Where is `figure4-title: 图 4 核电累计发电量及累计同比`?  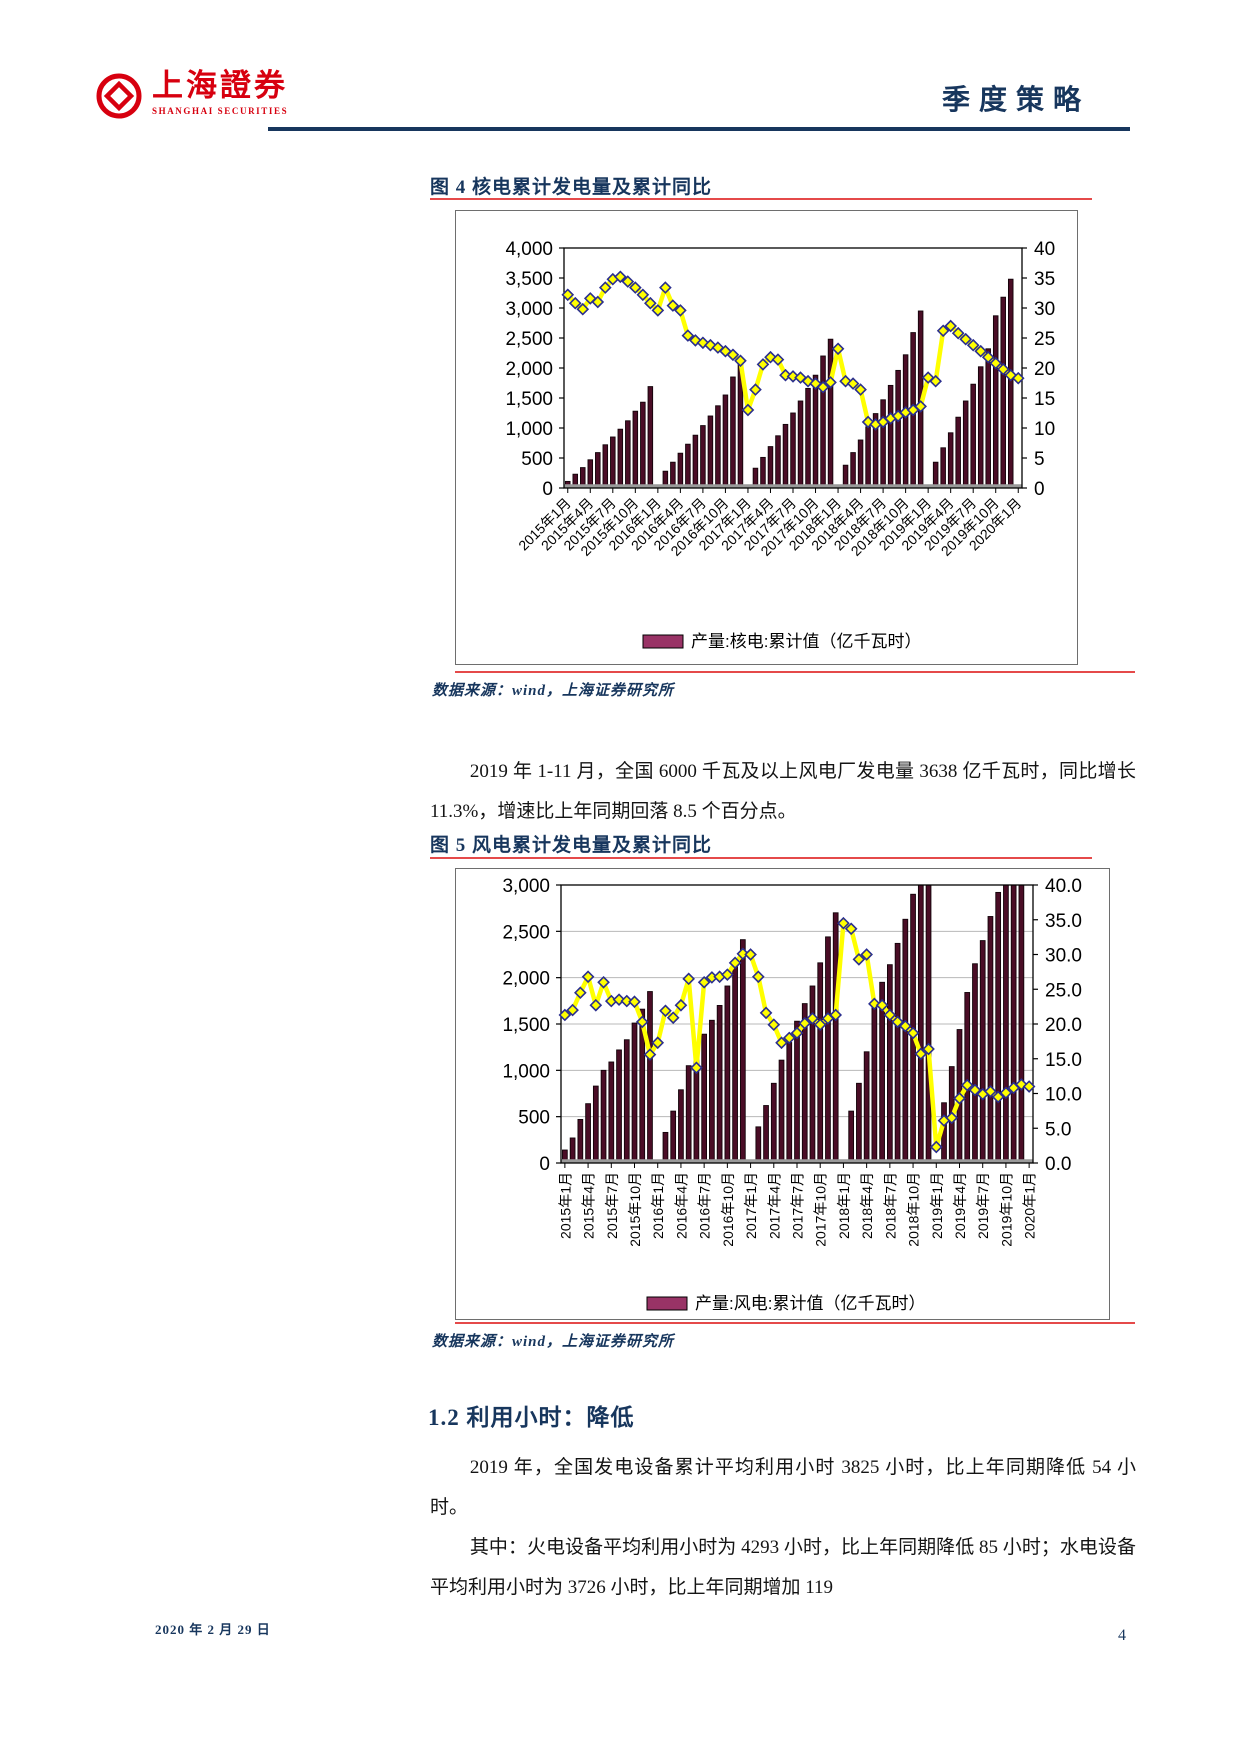 figure4-title: 图 4 核电累计发电量及累计同比 is located at coordinates (571, 187).